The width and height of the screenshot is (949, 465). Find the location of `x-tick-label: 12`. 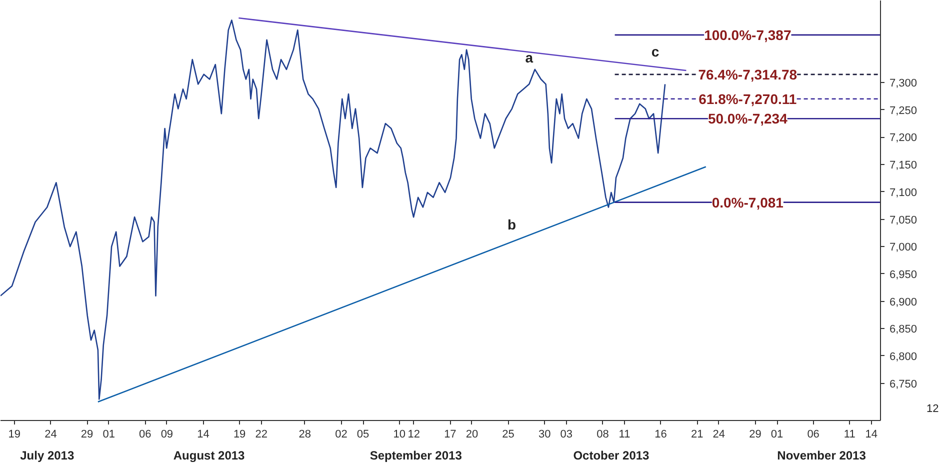

x-tick-label: 12 is located at coordinates (414, 434).